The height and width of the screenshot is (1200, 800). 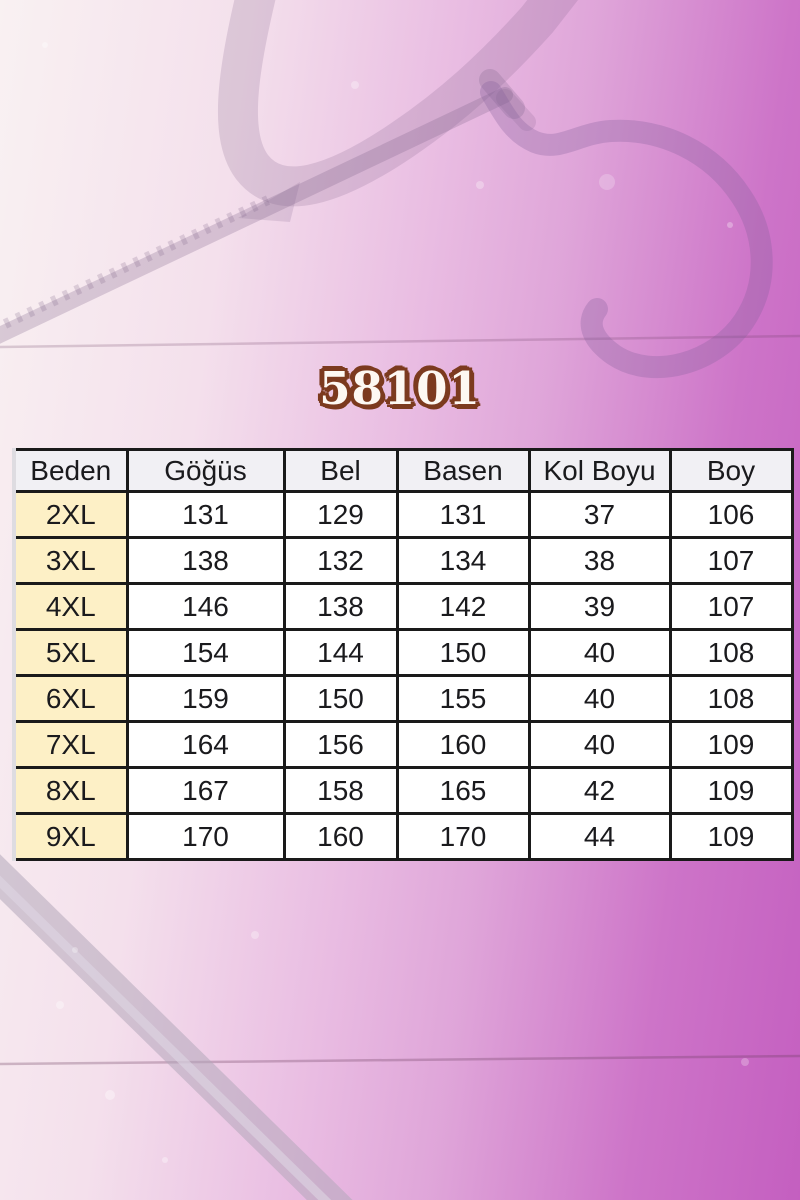 I want to click on measurement-cell: 39, so click(x=599, y=606).